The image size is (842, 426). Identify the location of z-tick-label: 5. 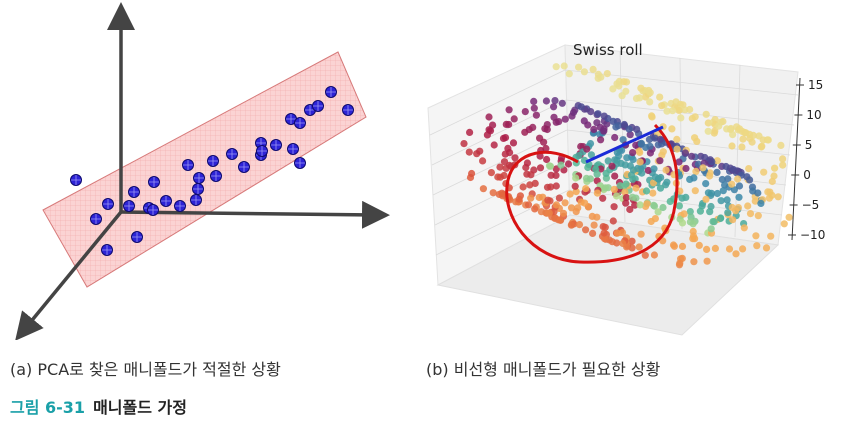
(809, 145).